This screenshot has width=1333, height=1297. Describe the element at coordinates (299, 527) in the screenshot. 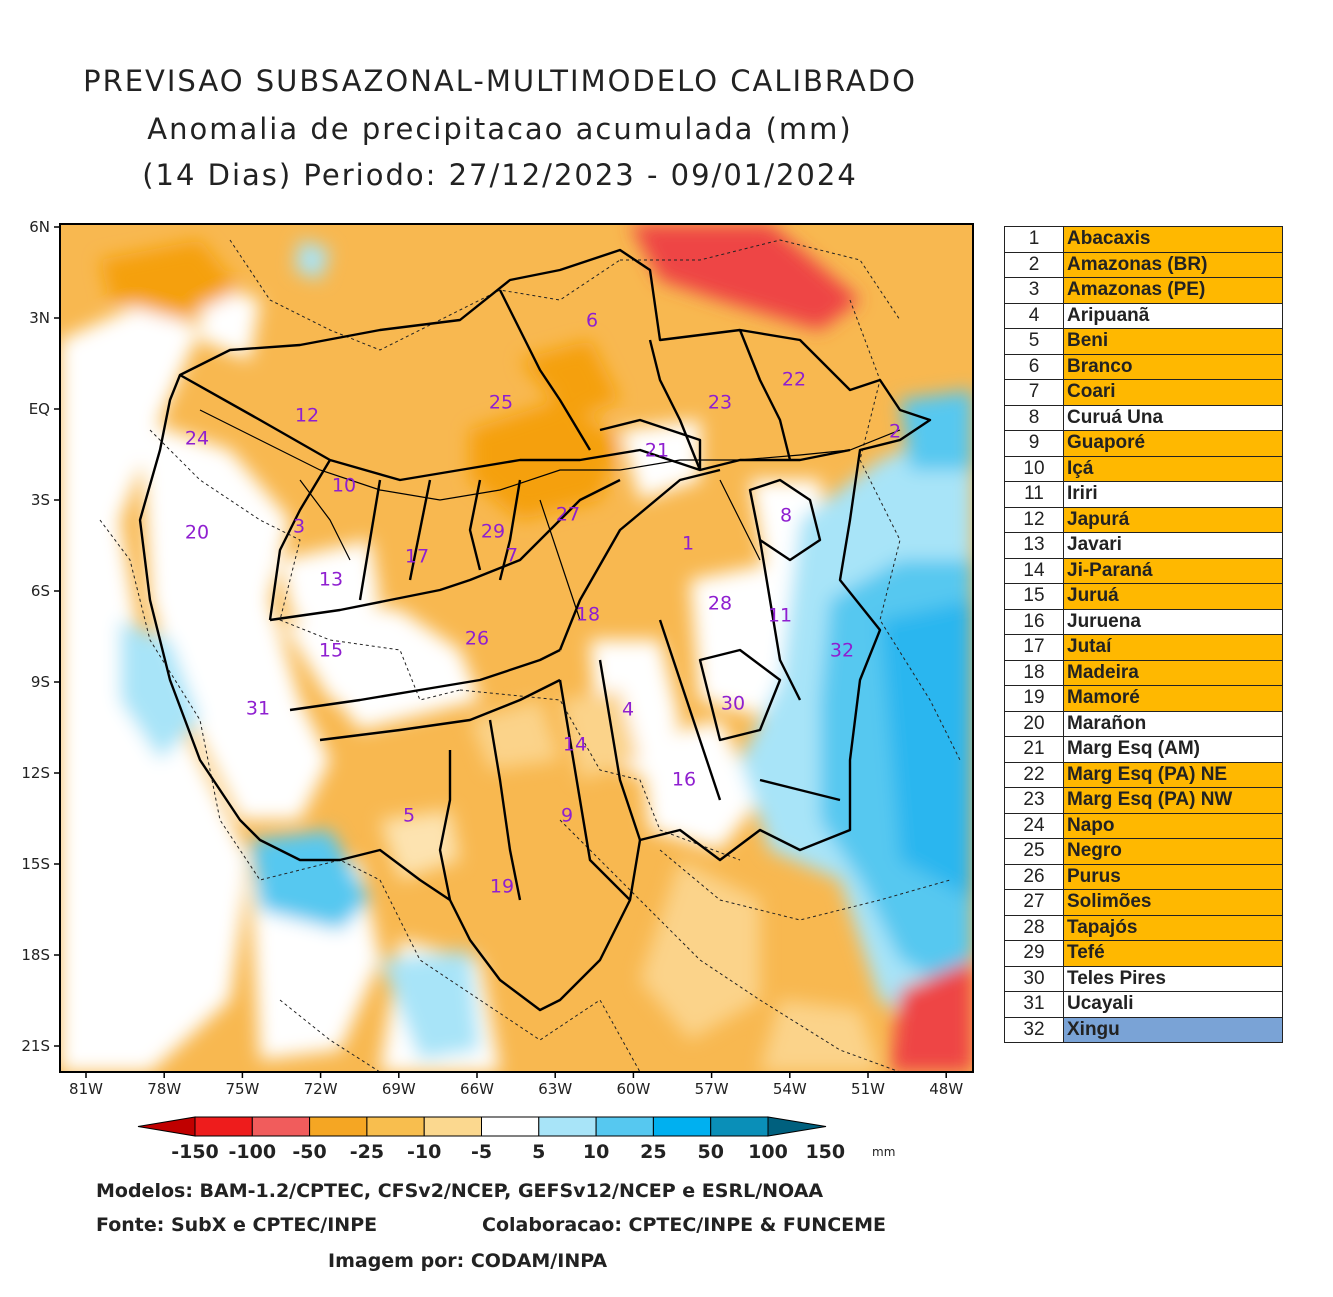

I see `basin-label-3: 3` at that location.